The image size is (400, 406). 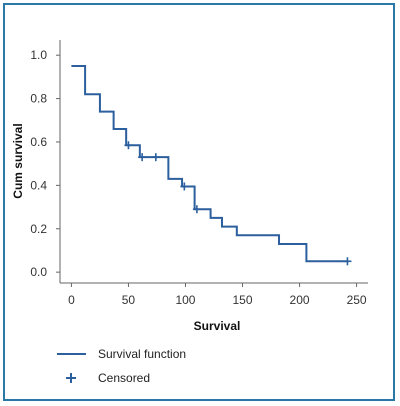 What do you see at coordinates (18, 160) in the screenshot?
I see `y-axis-title: Cum survival` at bounding box center [18, 160].